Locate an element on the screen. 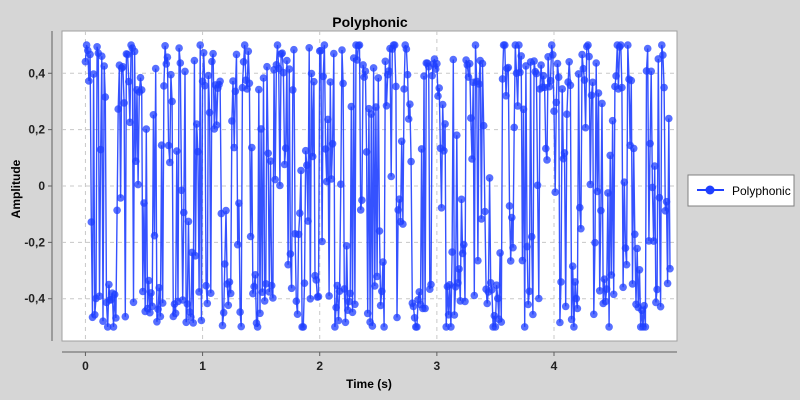 Image resolution: width=800 pixels, height=400 pixels. y-tick-label-1: -0,2 is located at coordinates (34, 242).